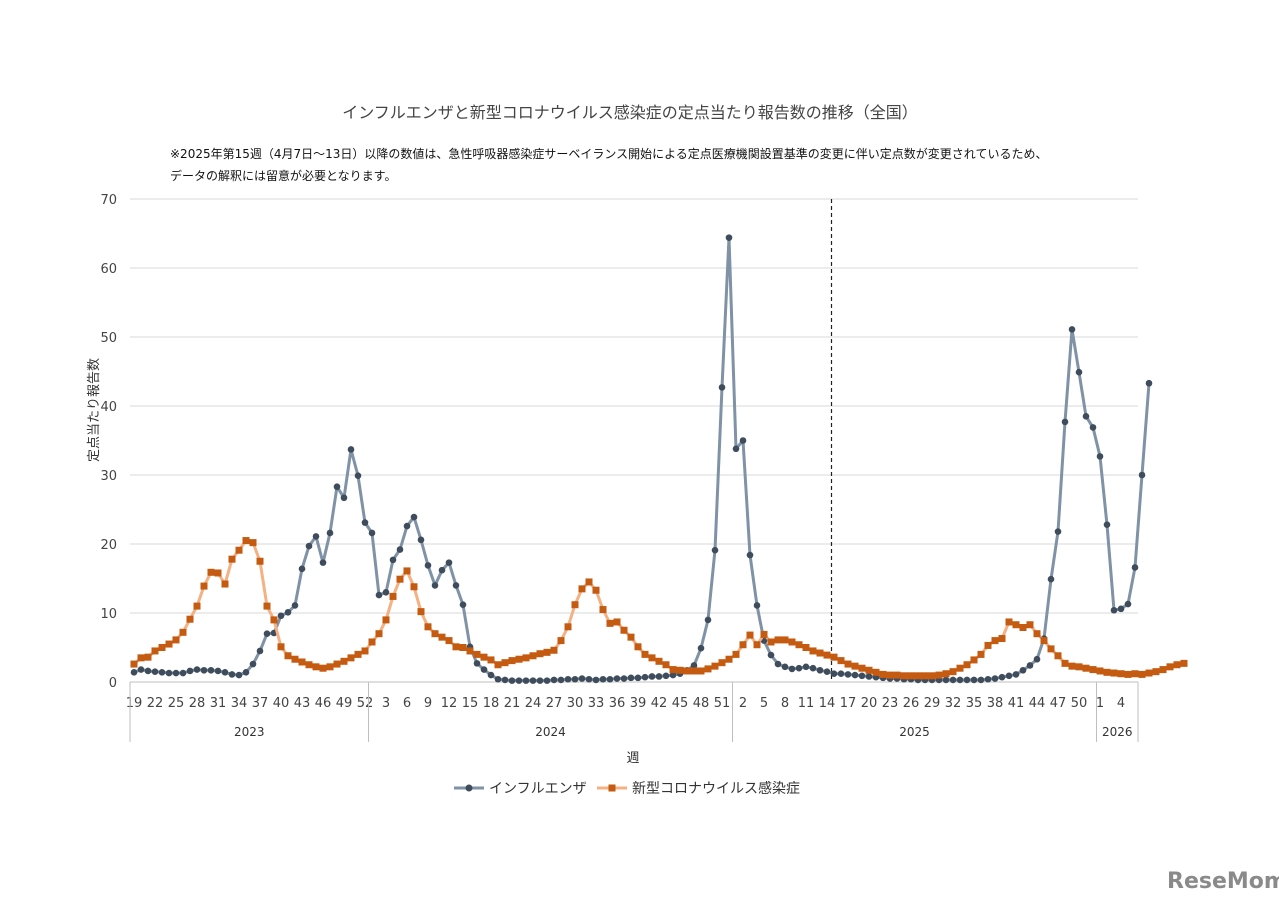 The width and height of the screenshot is (1279, 902). I want to click on x-tick-label: 19, so click(134, 703).